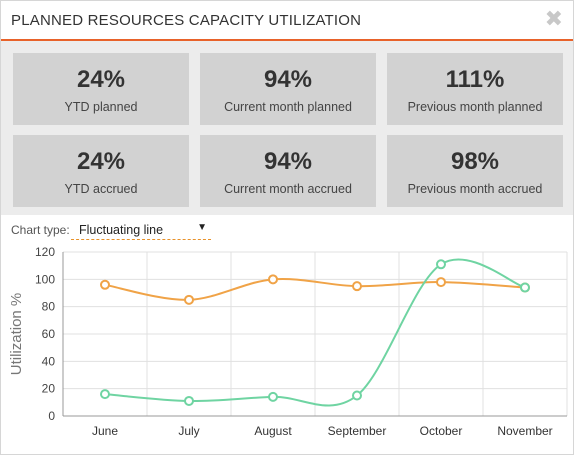 This screenshot has width=574, height=455. What do you see at coordinates (45, 279) in the screenshot?
I see `y-tick-label: 100` at bounding box center [45, 279].